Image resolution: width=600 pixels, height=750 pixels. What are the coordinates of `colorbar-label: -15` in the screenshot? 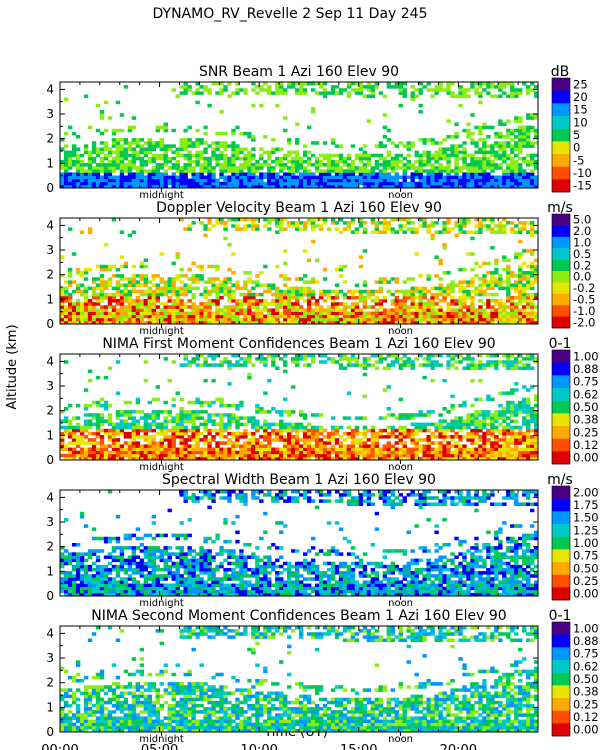 It's located at (582, 186).